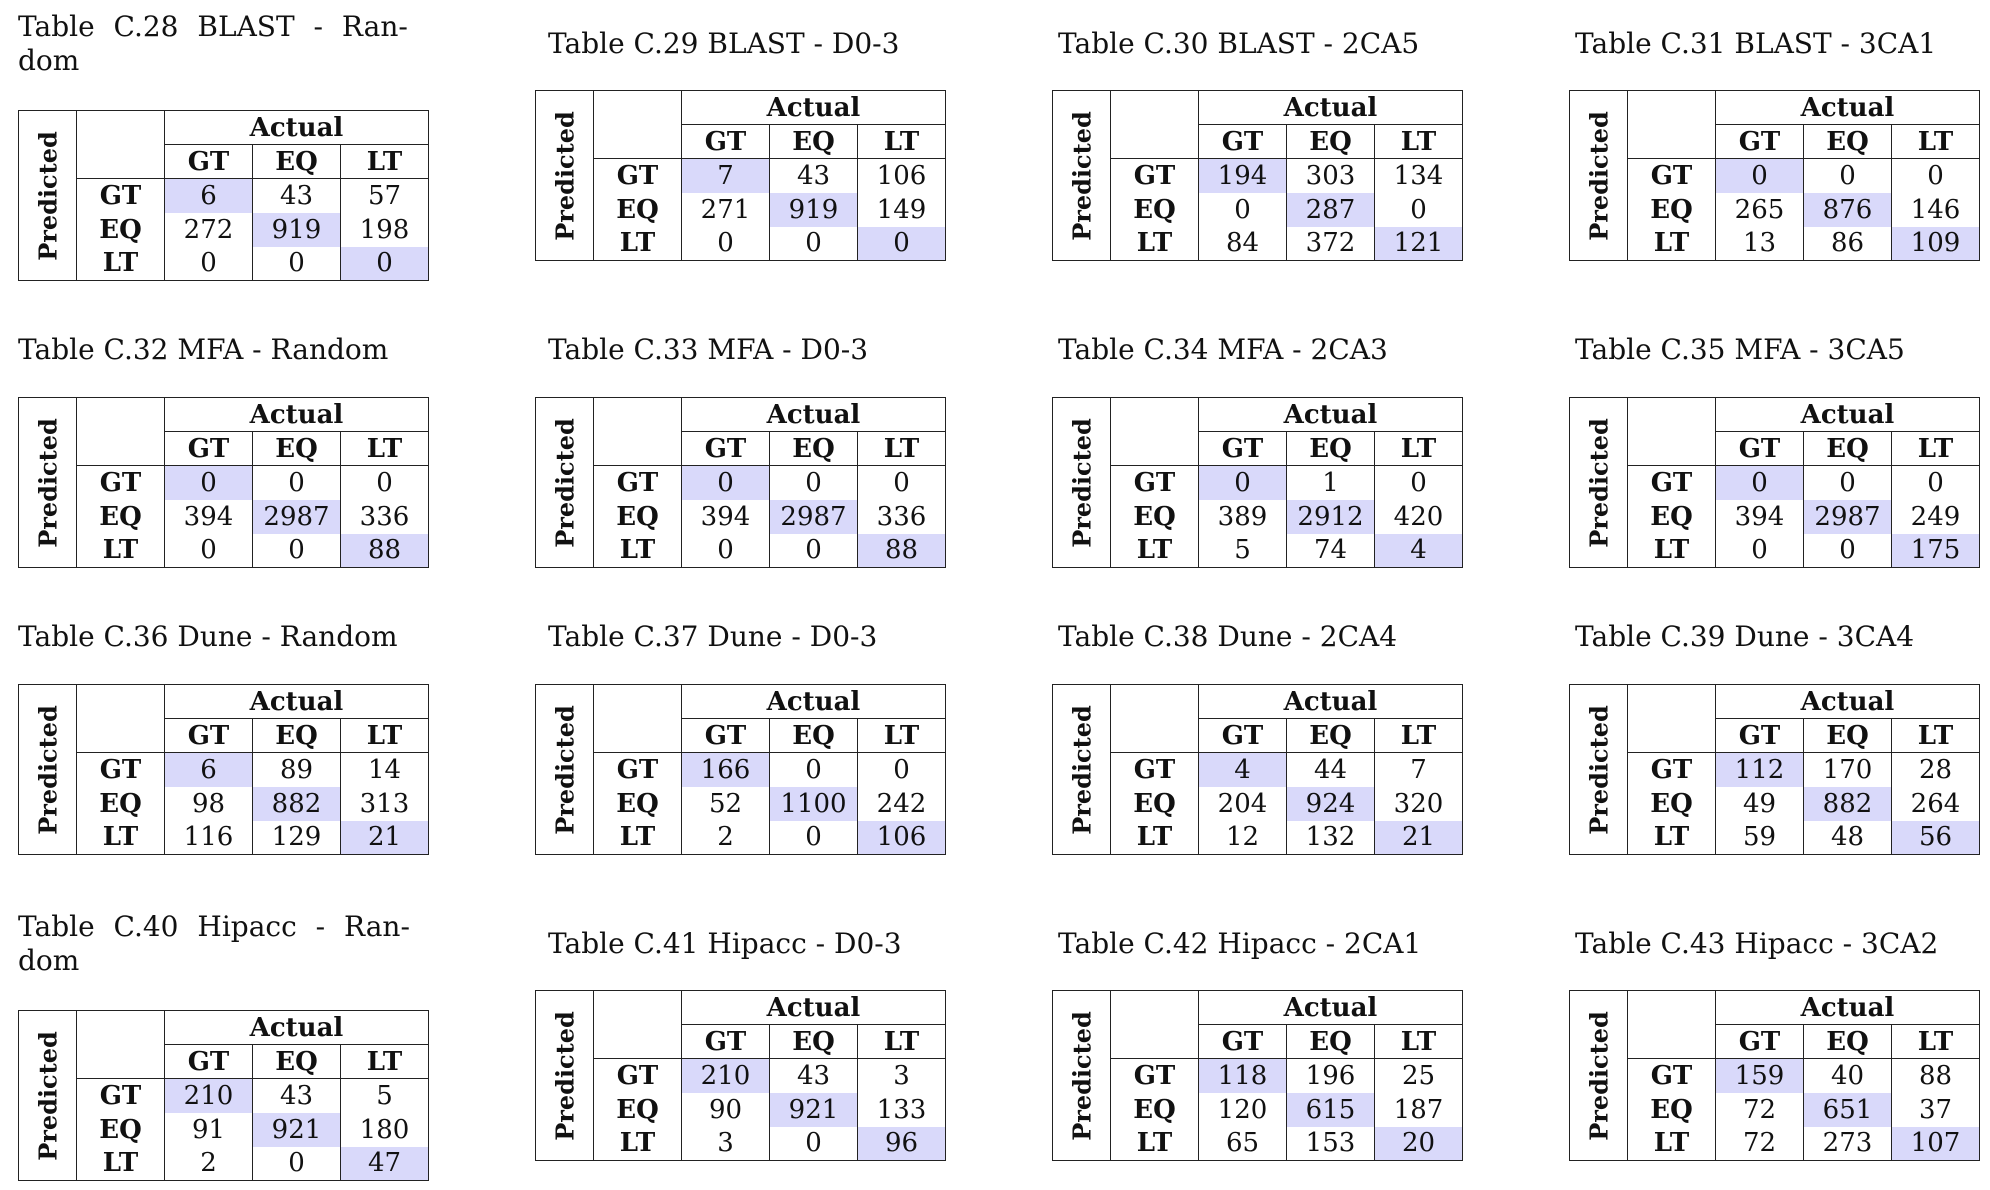  I want to click on value-cell: 204, so click(1242, 803).